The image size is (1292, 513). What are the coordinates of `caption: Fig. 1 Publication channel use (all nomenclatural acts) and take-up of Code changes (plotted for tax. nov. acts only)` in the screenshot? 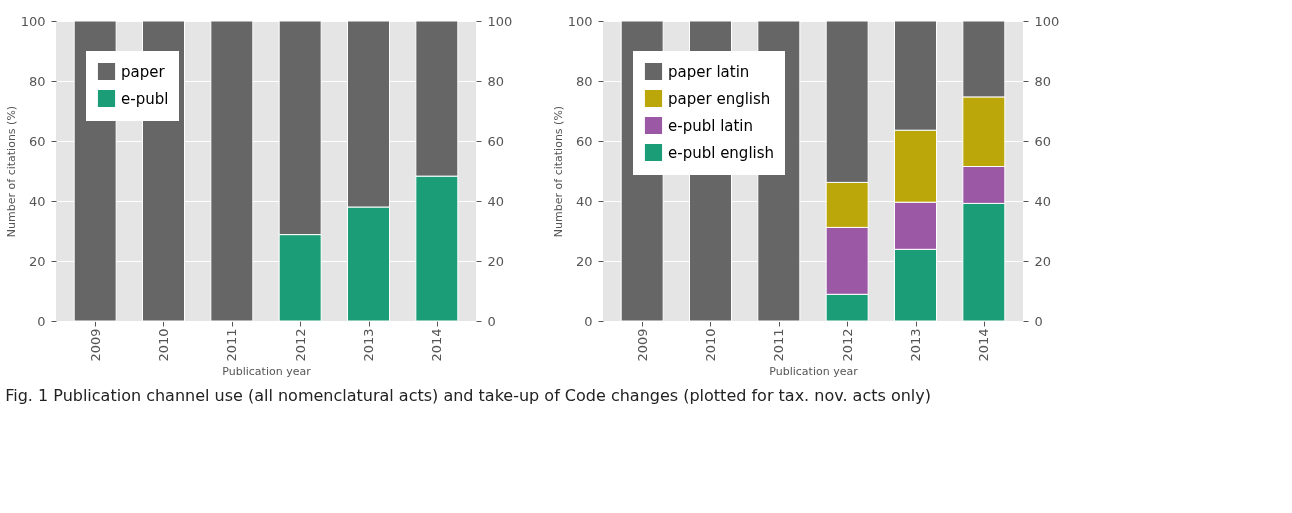 It's located at (468, 396).